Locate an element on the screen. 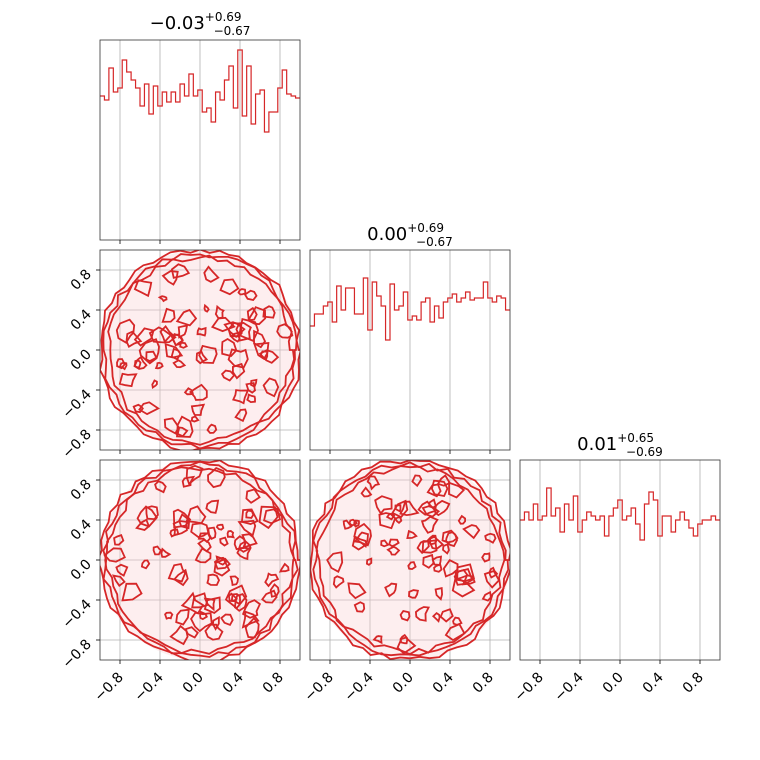 The height and width of the screenshot is (760, 760). pair-1-3-ytick-label-3: 0.4 is located at coordinates (81, 529).